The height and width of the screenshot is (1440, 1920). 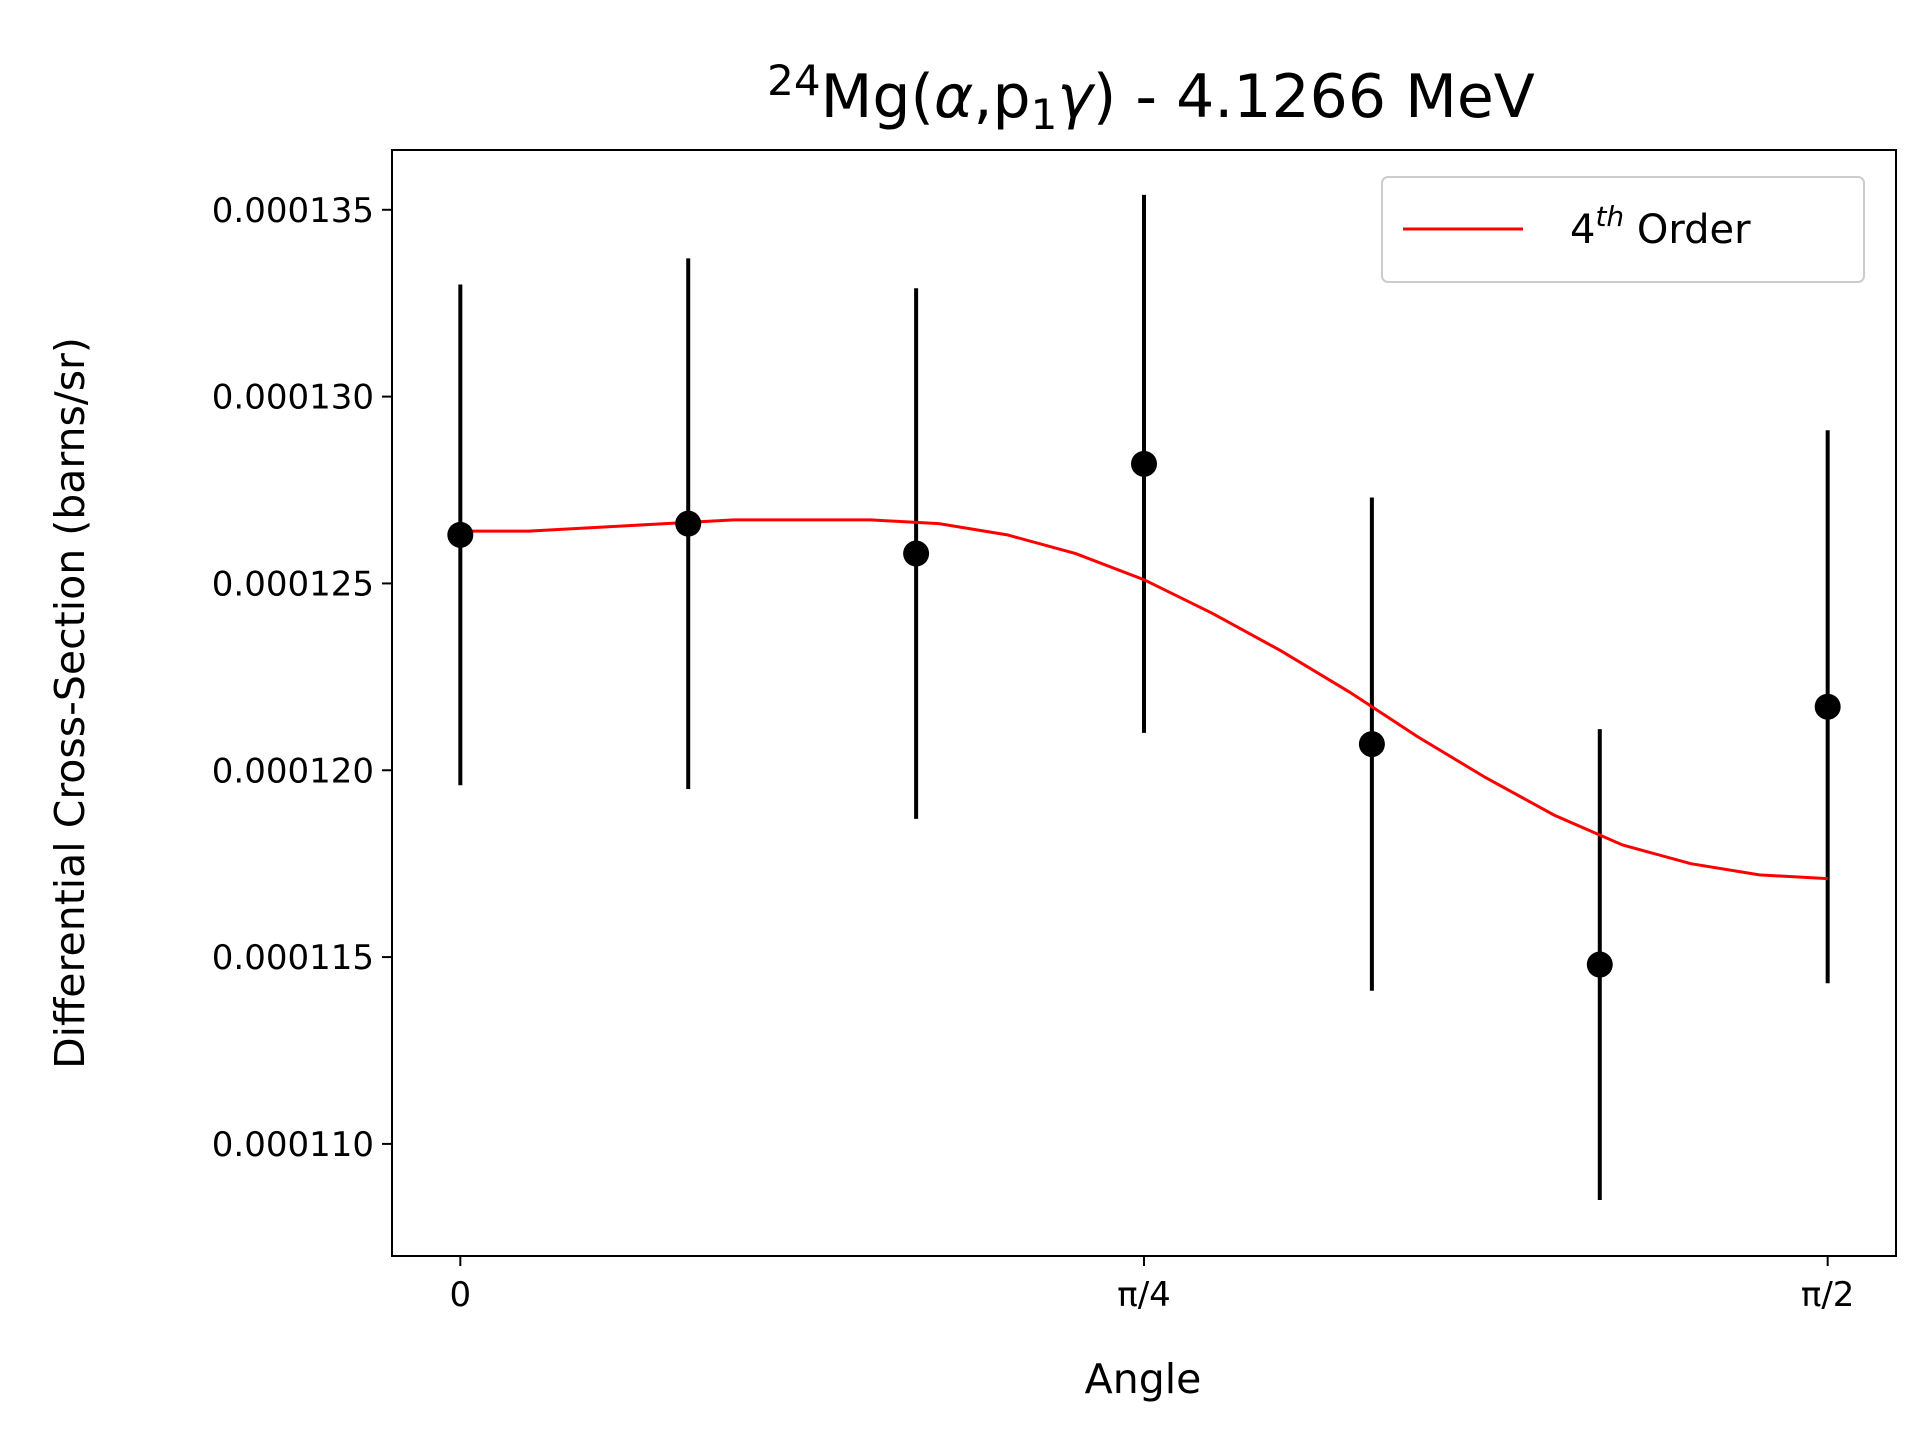 I want to click on y-tick-label: 0.000135, so click(x=293, y=211).